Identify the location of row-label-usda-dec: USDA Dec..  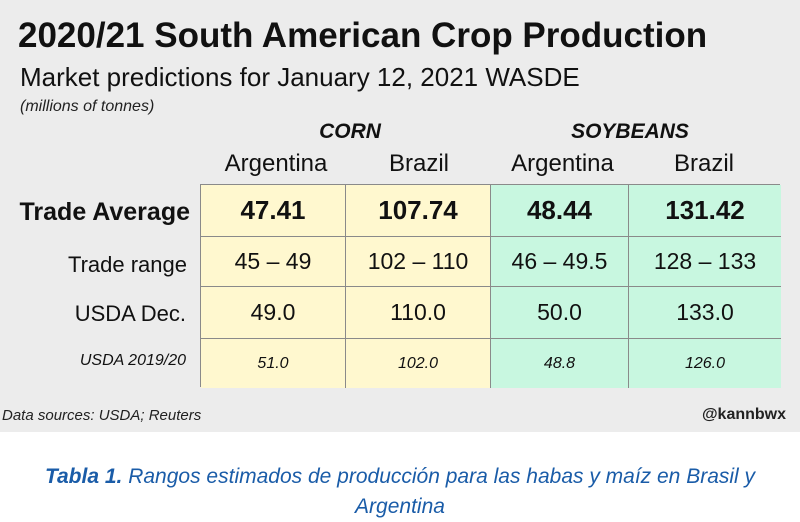
(130, 313).